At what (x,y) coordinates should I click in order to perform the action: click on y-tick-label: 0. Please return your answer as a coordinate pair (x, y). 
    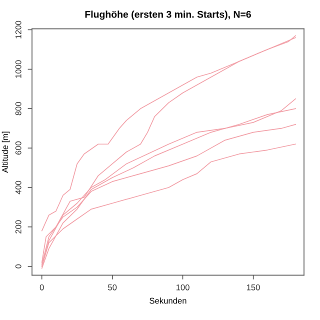
    Looking at the image, I should click on (18, 266).